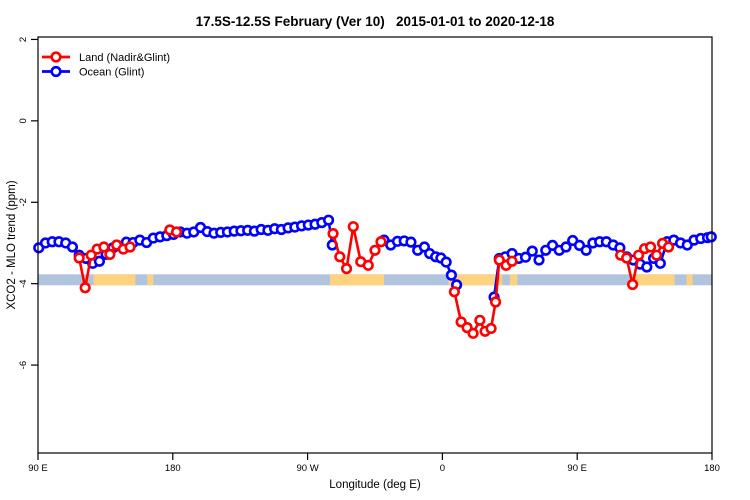 This screenshot has height=500, width=750. Describe the element at coordinates (23, 202) in the screenshot. I see `y-tick-label: -2` at that location.